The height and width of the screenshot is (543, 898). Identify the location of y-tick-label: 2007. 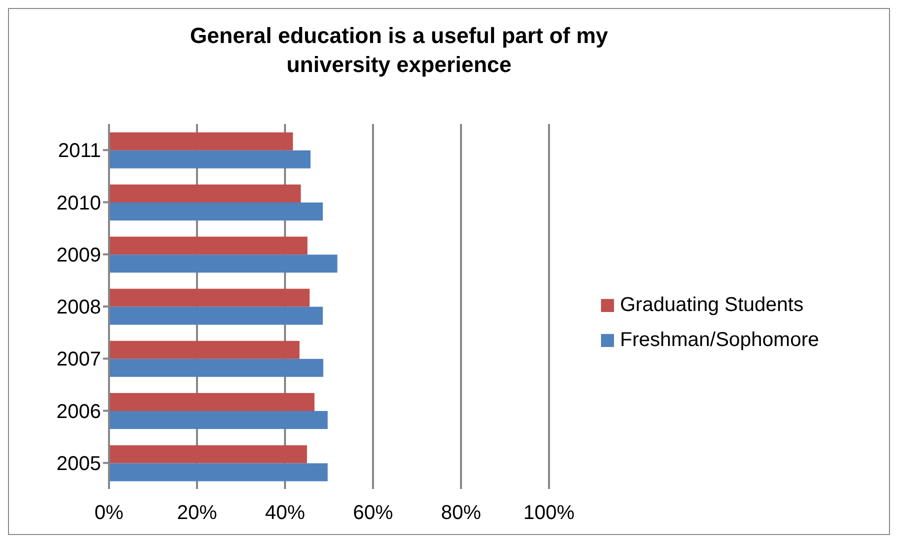
(78, 359).